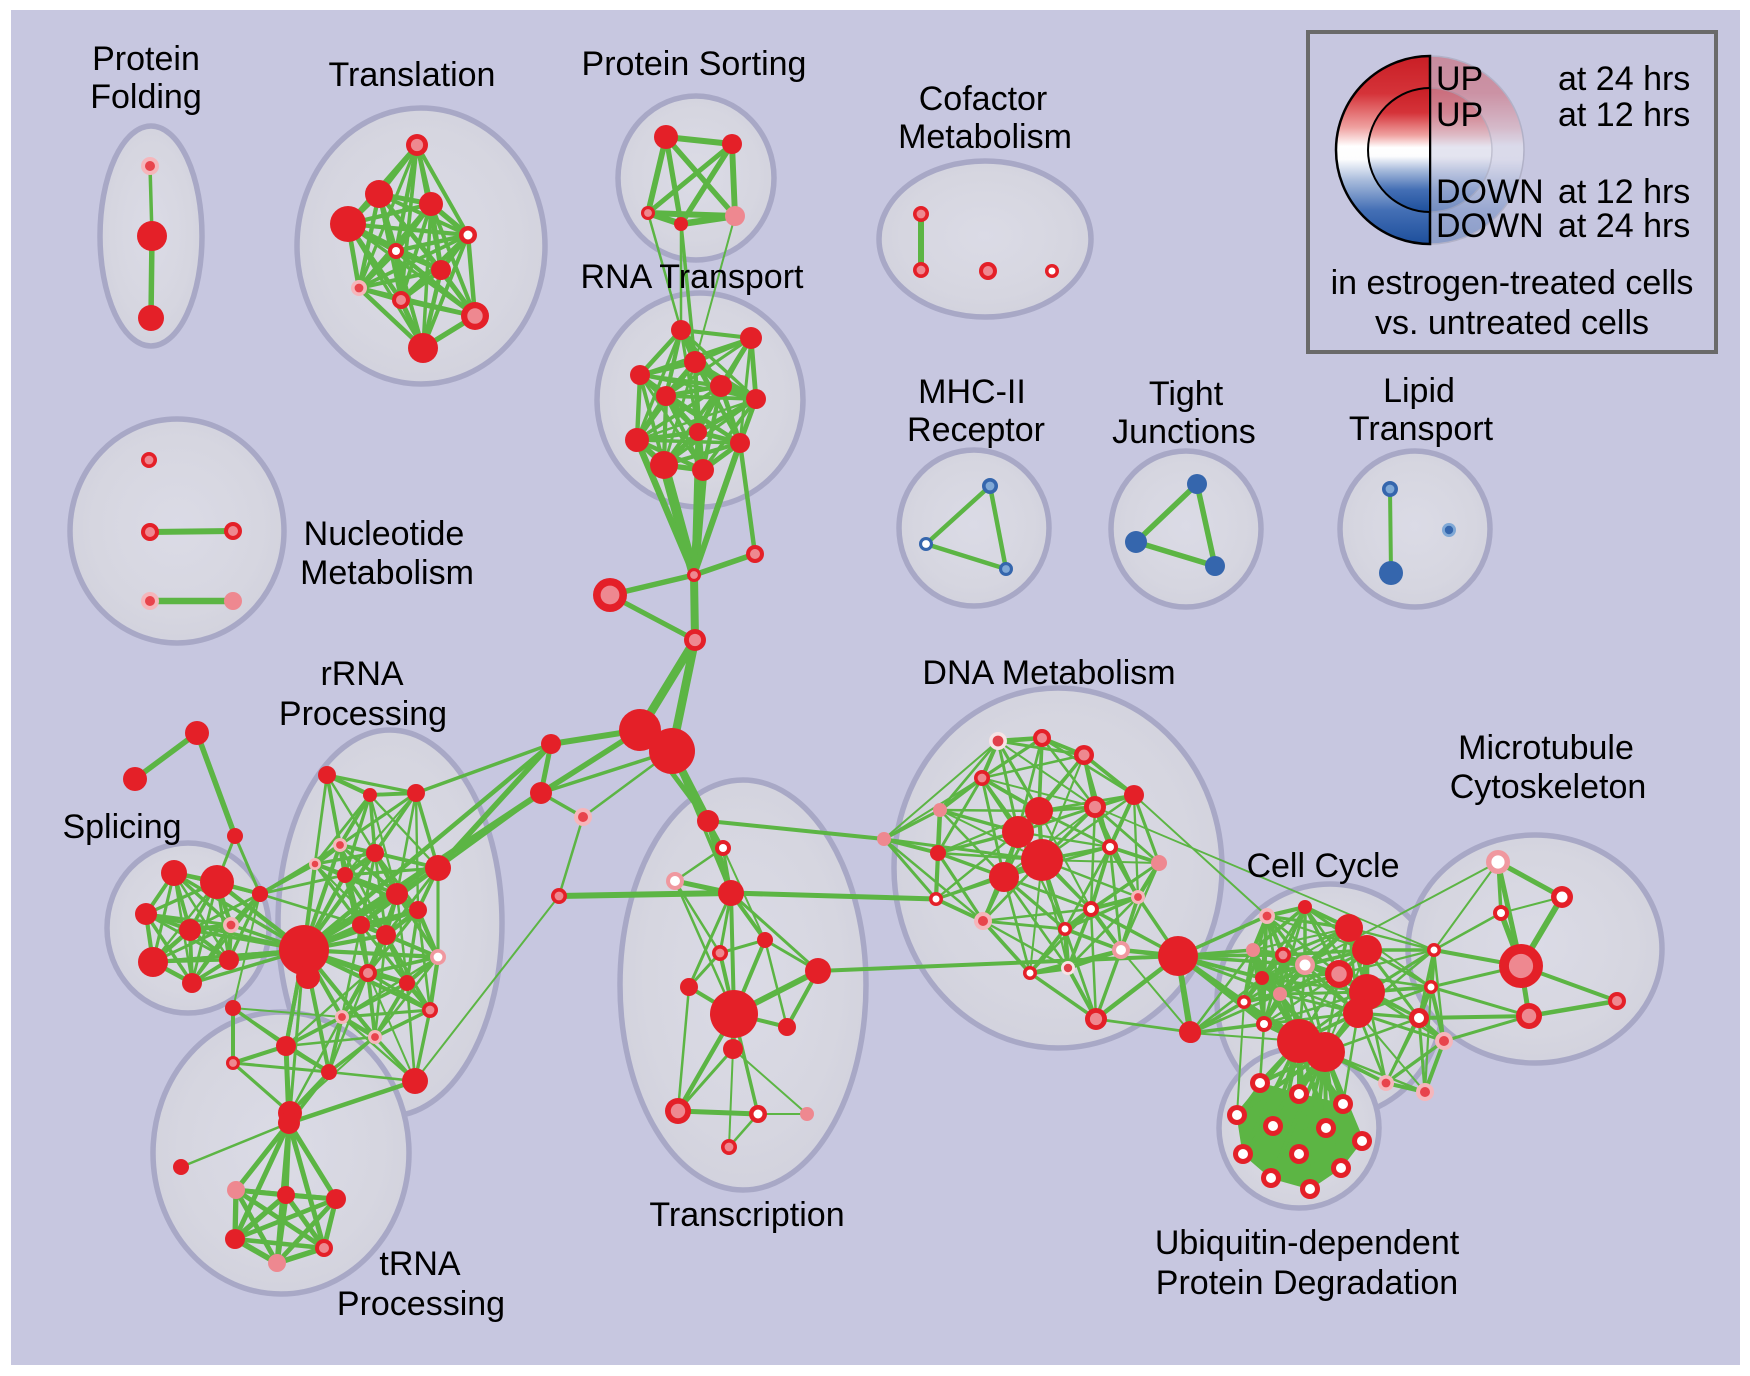 Image resolution: width=1750 pixels, height=1376 pixels. I want to click on svg-text: vs. untreated cells, so click(1512, 323).